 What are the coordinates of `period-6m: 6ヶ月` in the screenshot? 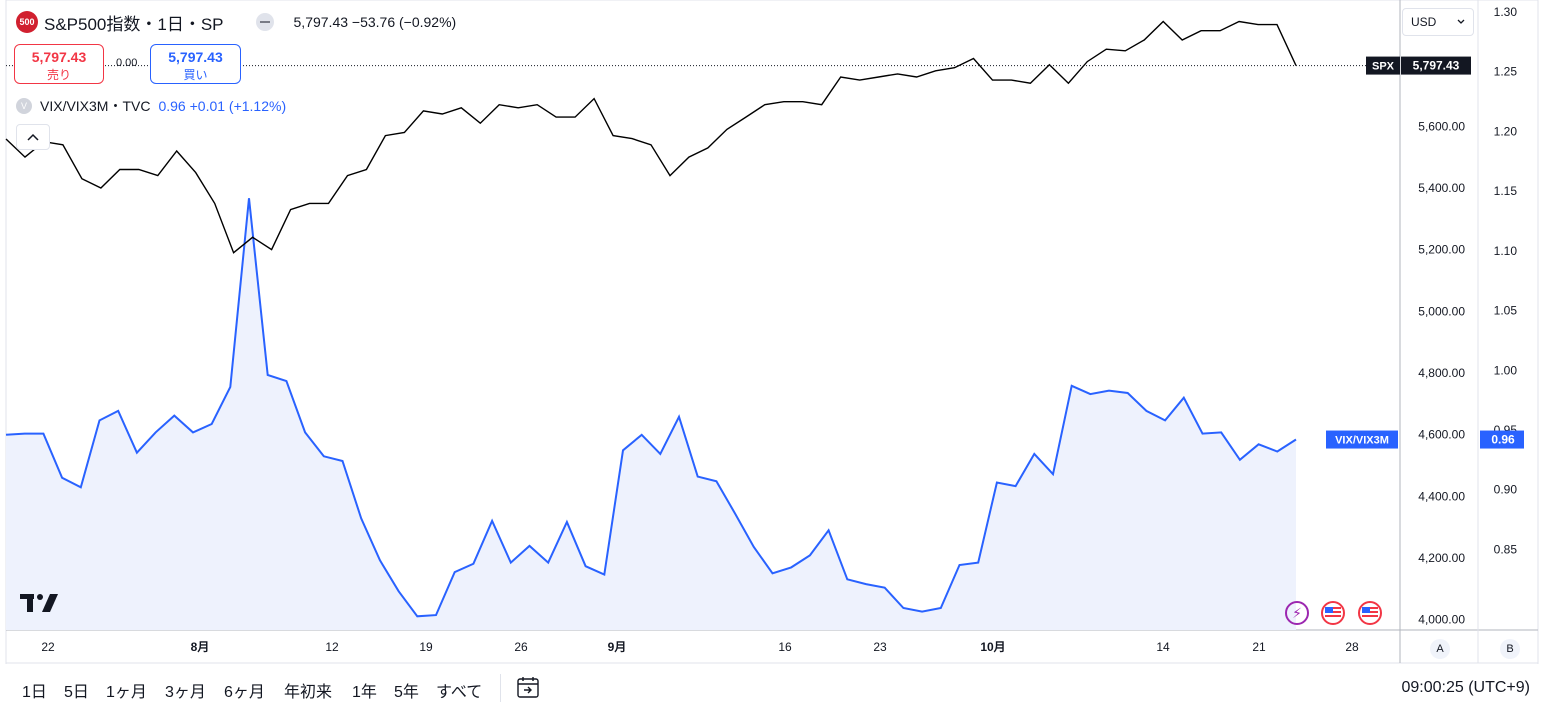 It's located at (244, 692).